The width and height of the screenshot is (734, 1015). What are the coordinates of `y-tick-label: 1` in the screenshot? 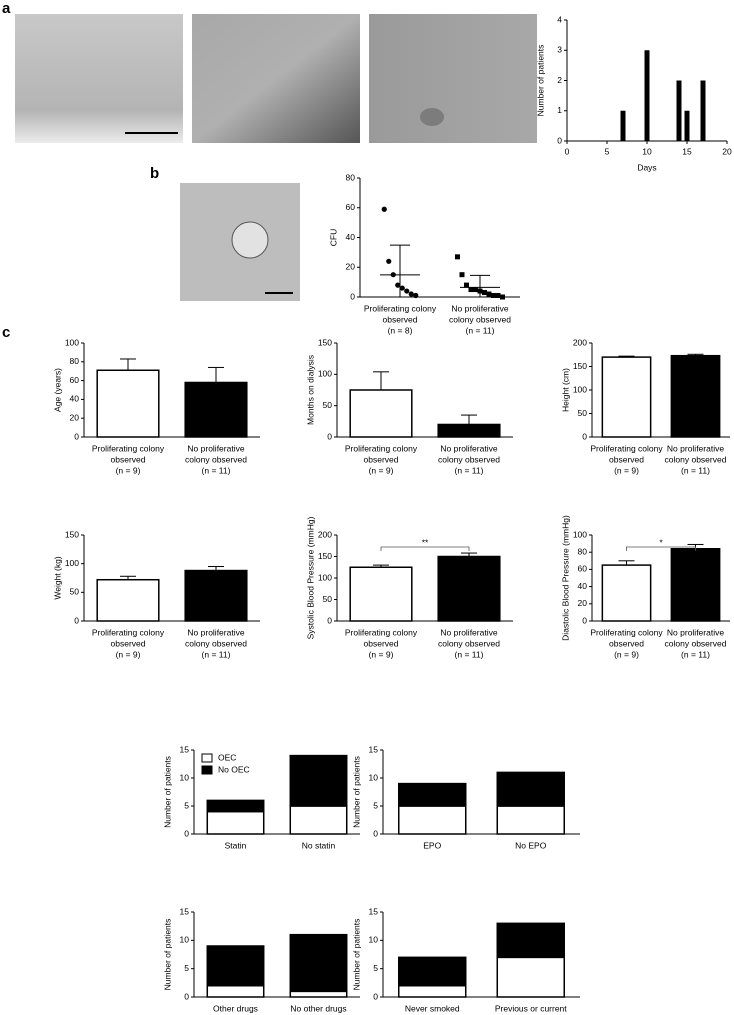 It's located at (559, 110).